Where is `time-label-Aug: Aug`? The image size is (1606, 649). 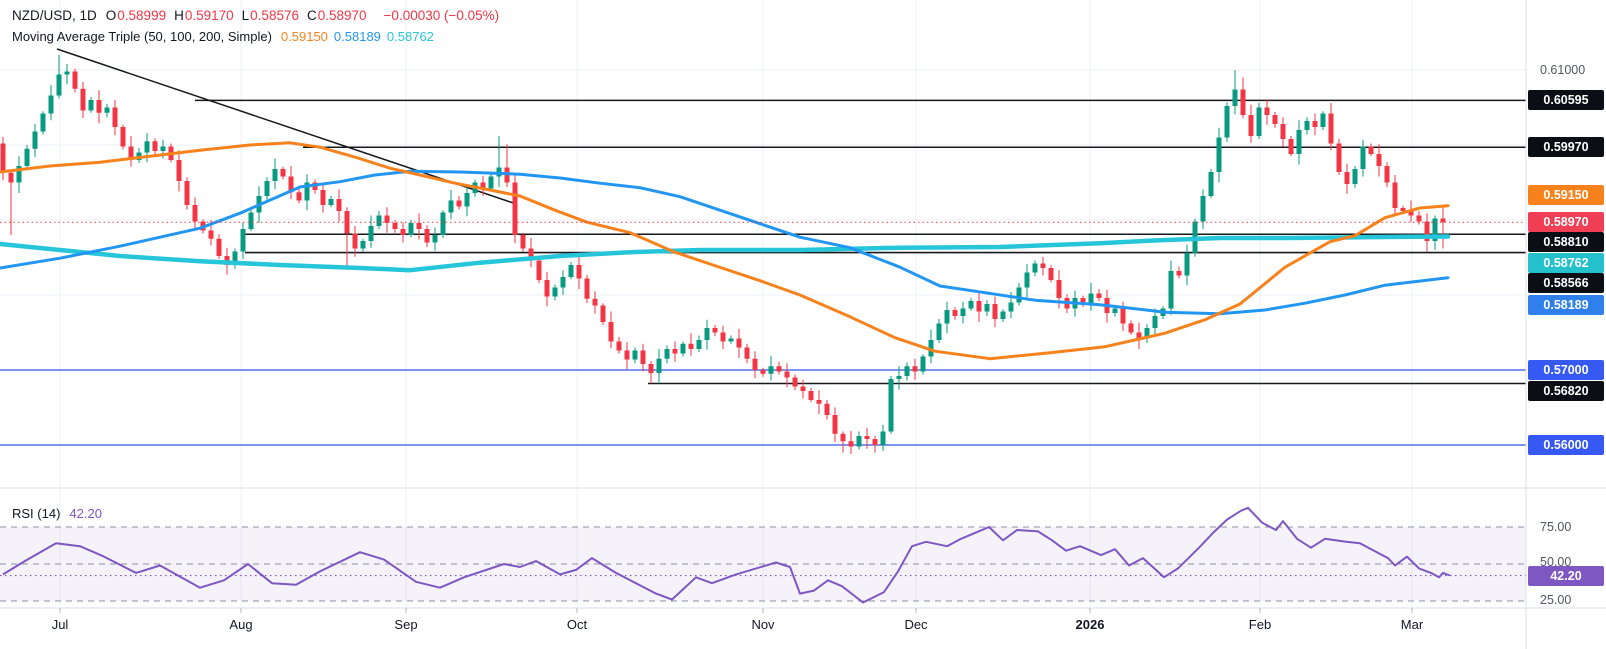 time-label-Aug: Aug is located at coordinates (241, 624).